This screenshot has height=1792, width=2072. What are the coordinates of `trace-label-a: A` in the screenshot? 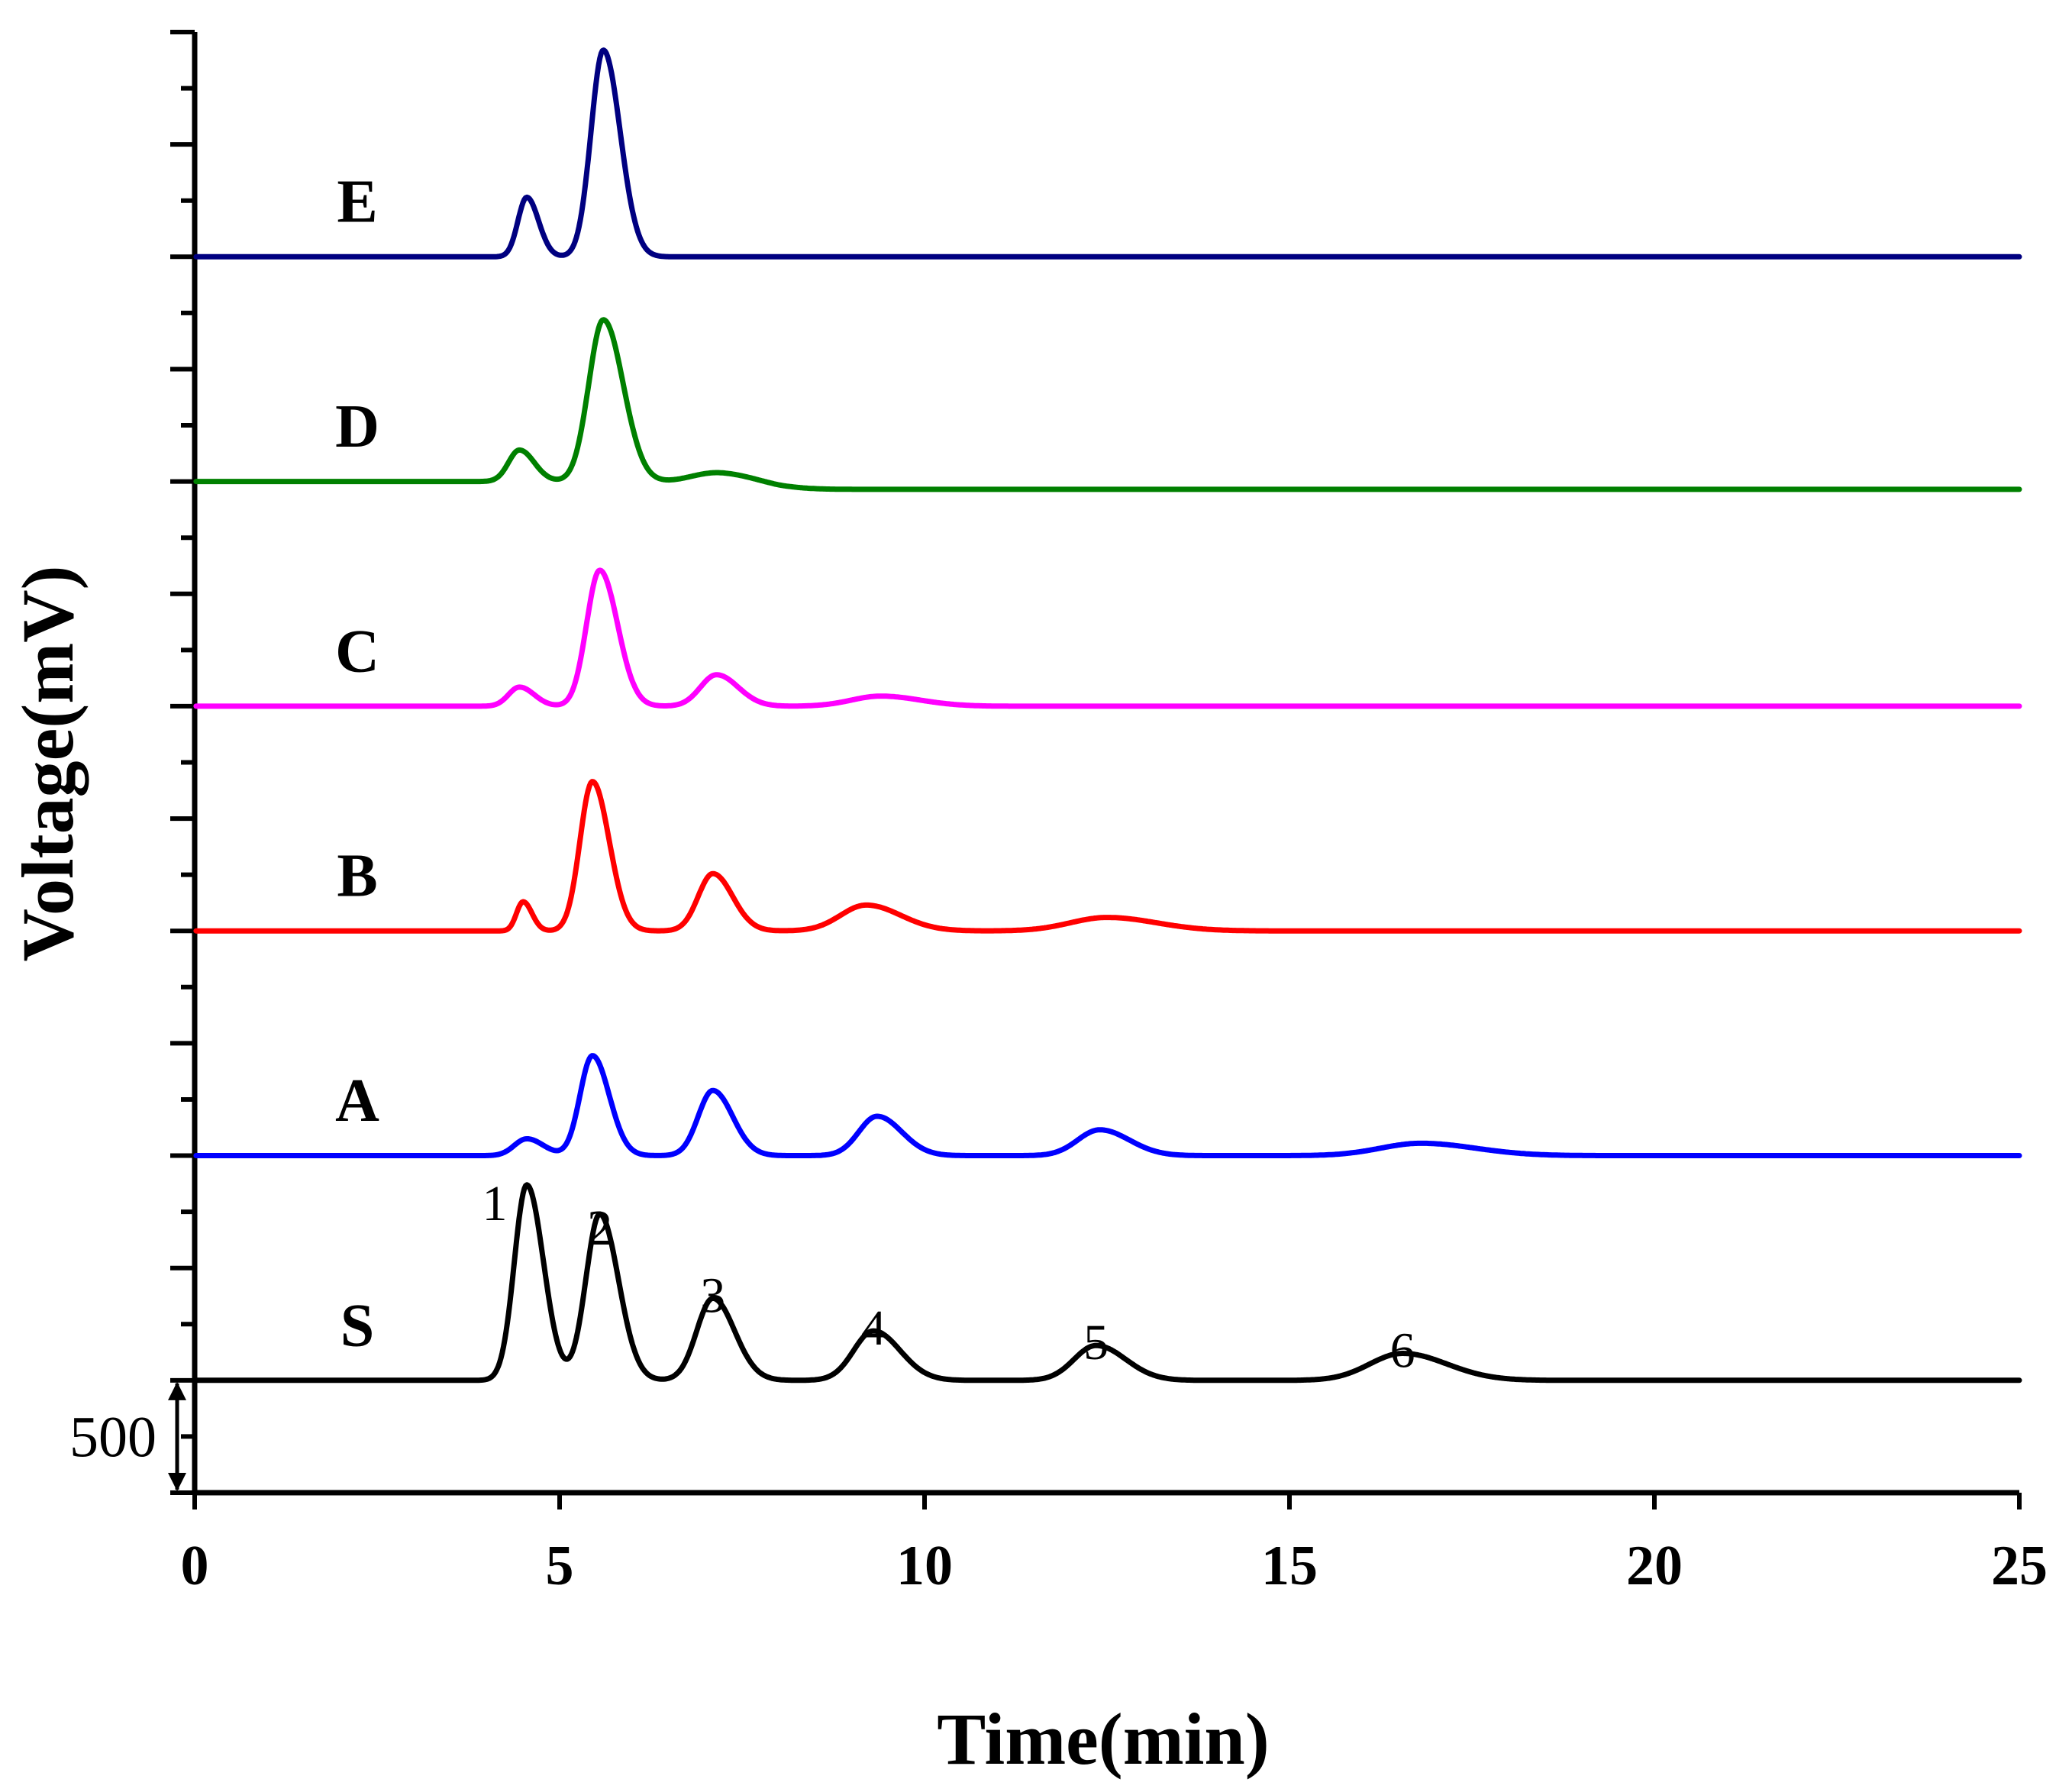 It's located at (357, 1101).